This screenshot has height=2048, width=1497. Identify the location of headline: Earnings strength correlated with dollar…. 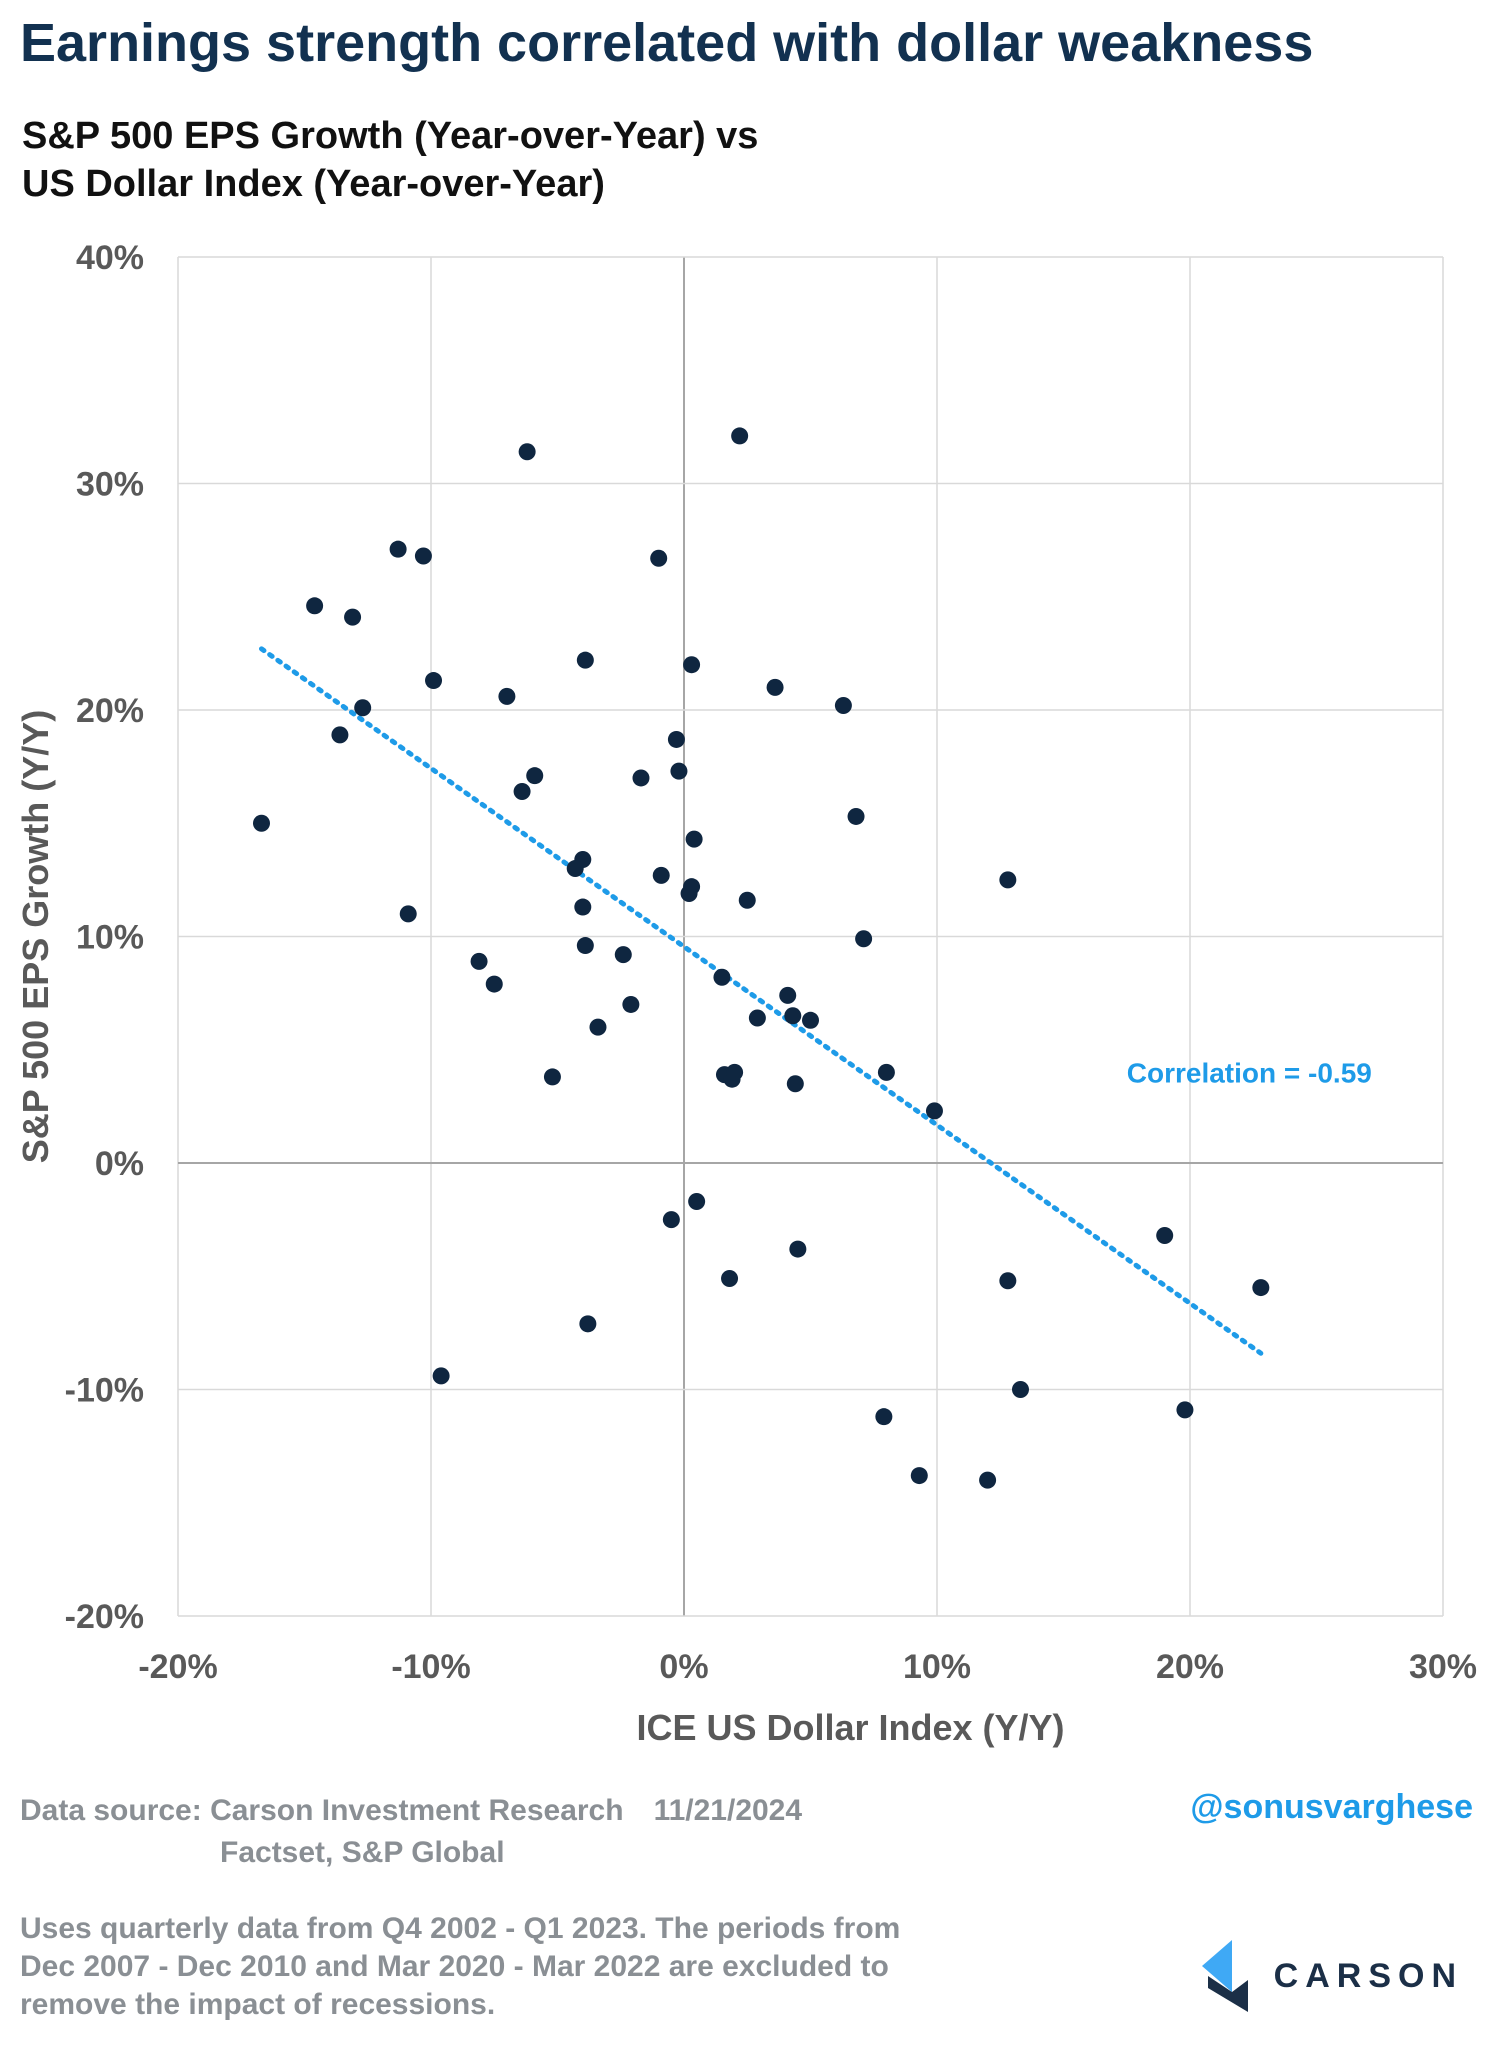
(667, 43).